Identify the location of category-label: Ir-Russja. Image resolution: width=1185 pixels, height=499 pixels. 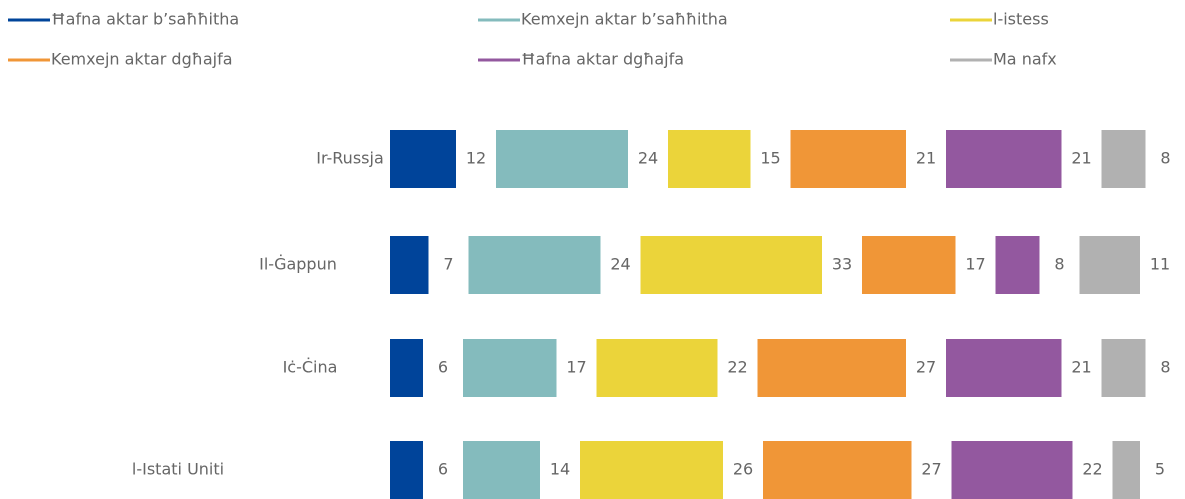
(350, 158).